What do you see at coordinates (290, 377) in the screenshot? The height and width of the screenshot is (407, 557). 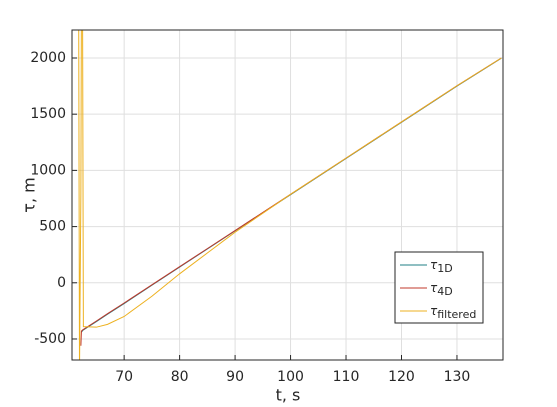 I see `x-tick-label: 100` at bounding box center [290, 377].